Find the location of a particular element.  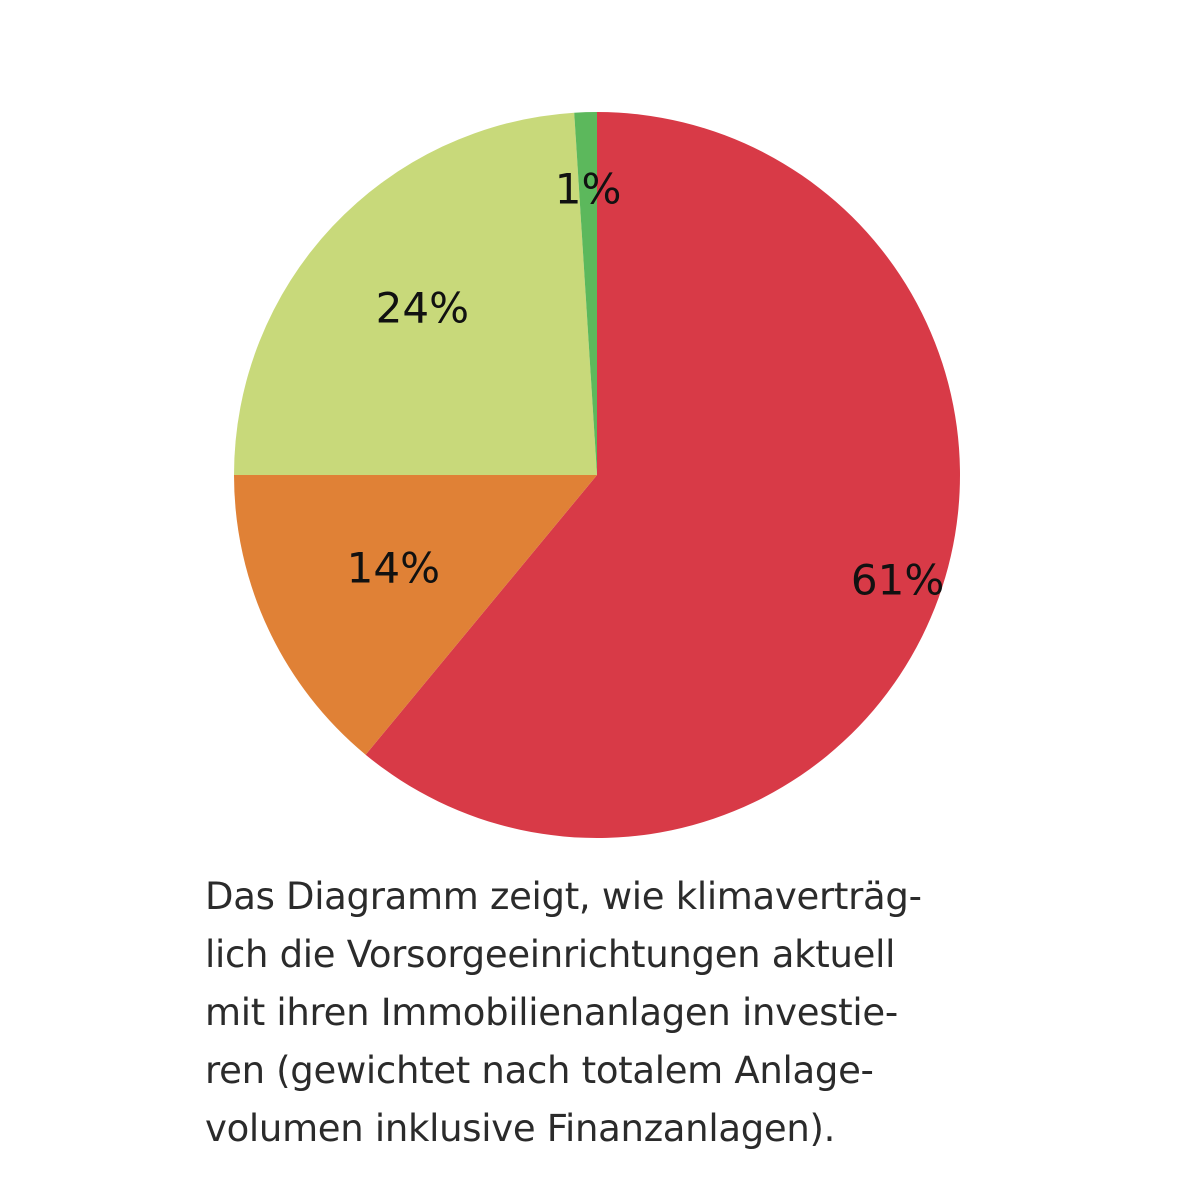

pie-label-4: 1% is located at coordinates (588, 188).